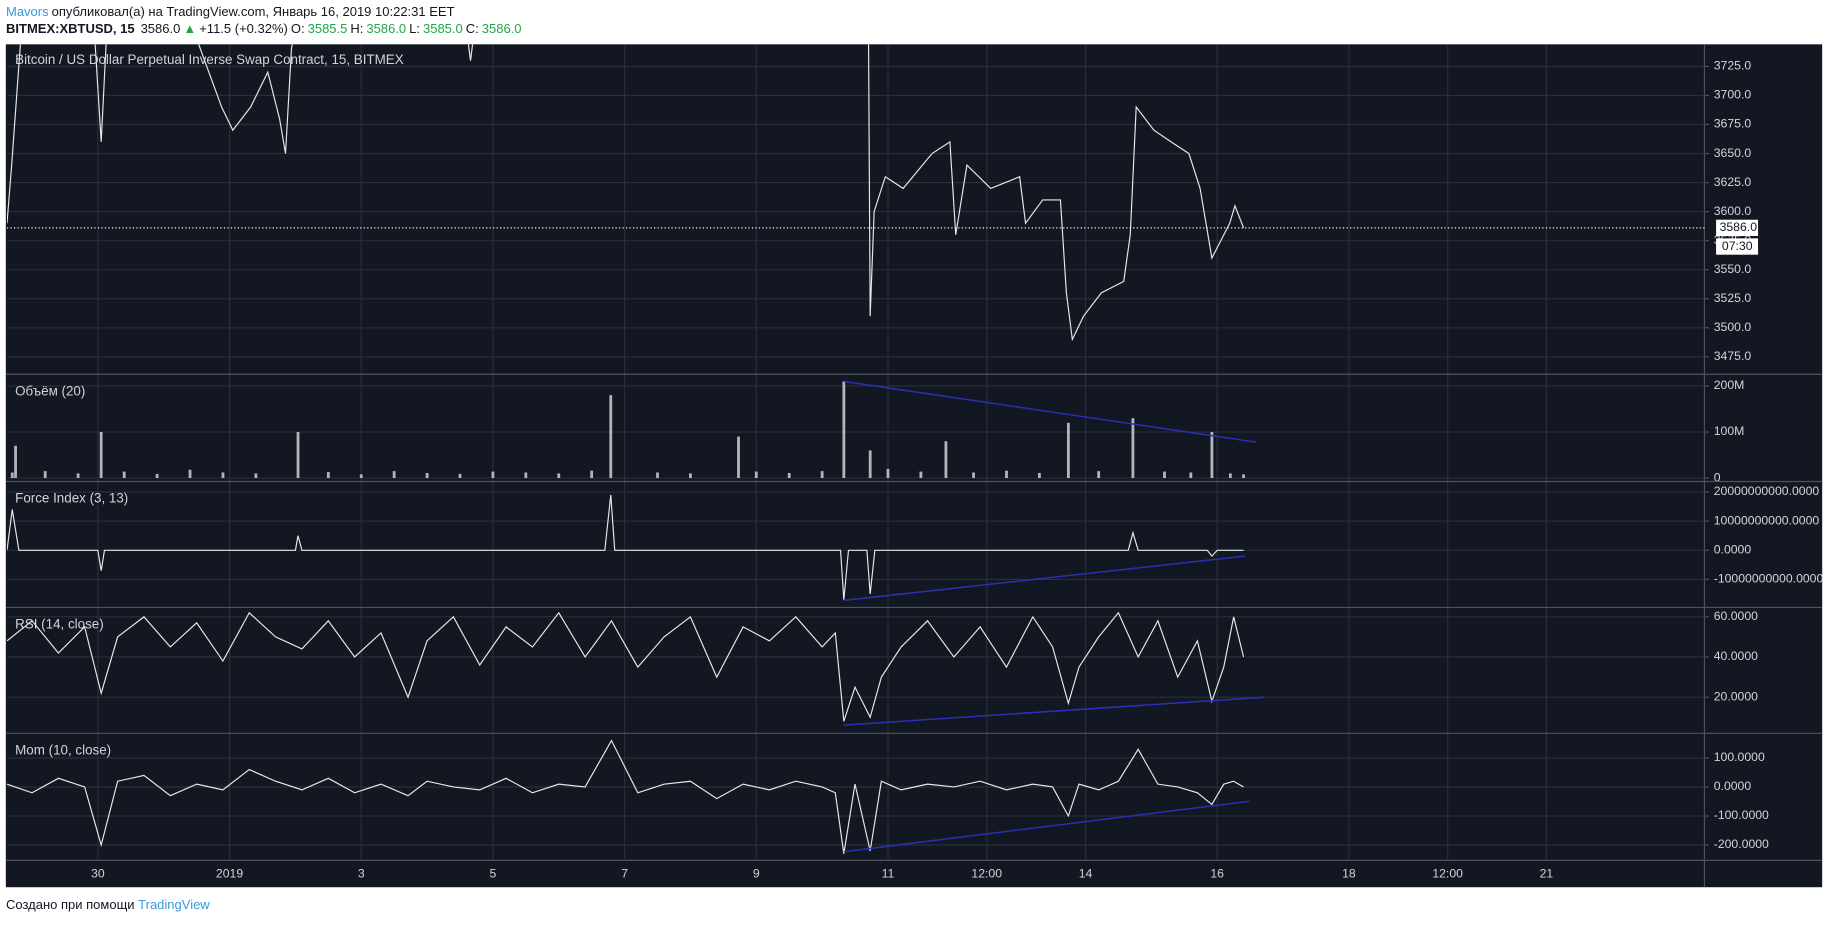 The width and height of the screenshot is (1828, 925). Describe the element at coordinates (190, 28) in the screenshot. I see `arrow: ▲` at that location.